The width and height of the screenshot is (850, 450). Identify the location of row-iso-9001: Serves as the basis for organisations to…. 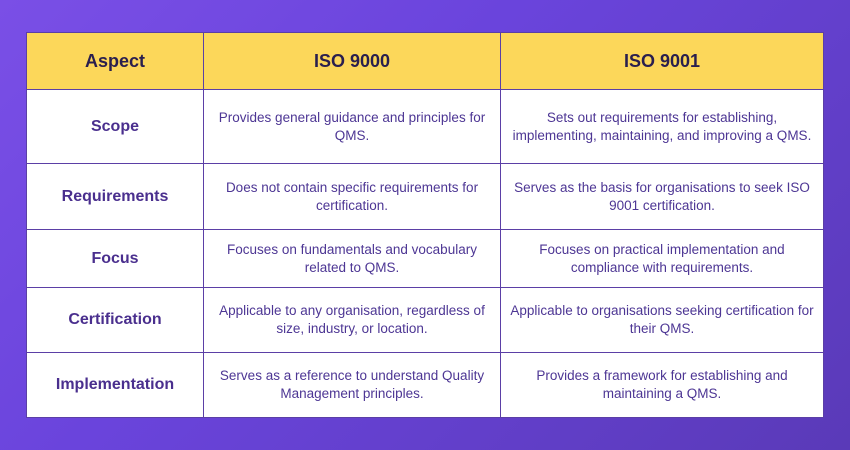
(662, 196).